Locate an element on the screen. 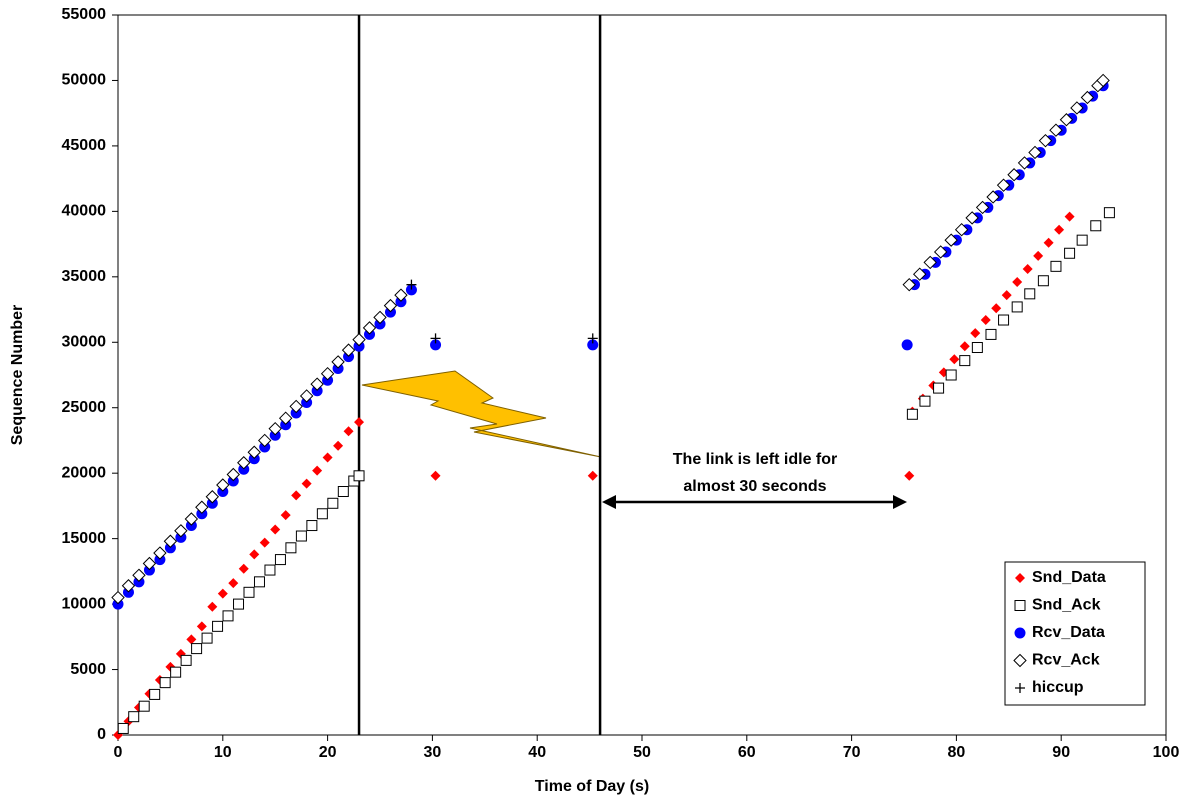  x-tick-label: 30 is located at coordinates (433, 752).